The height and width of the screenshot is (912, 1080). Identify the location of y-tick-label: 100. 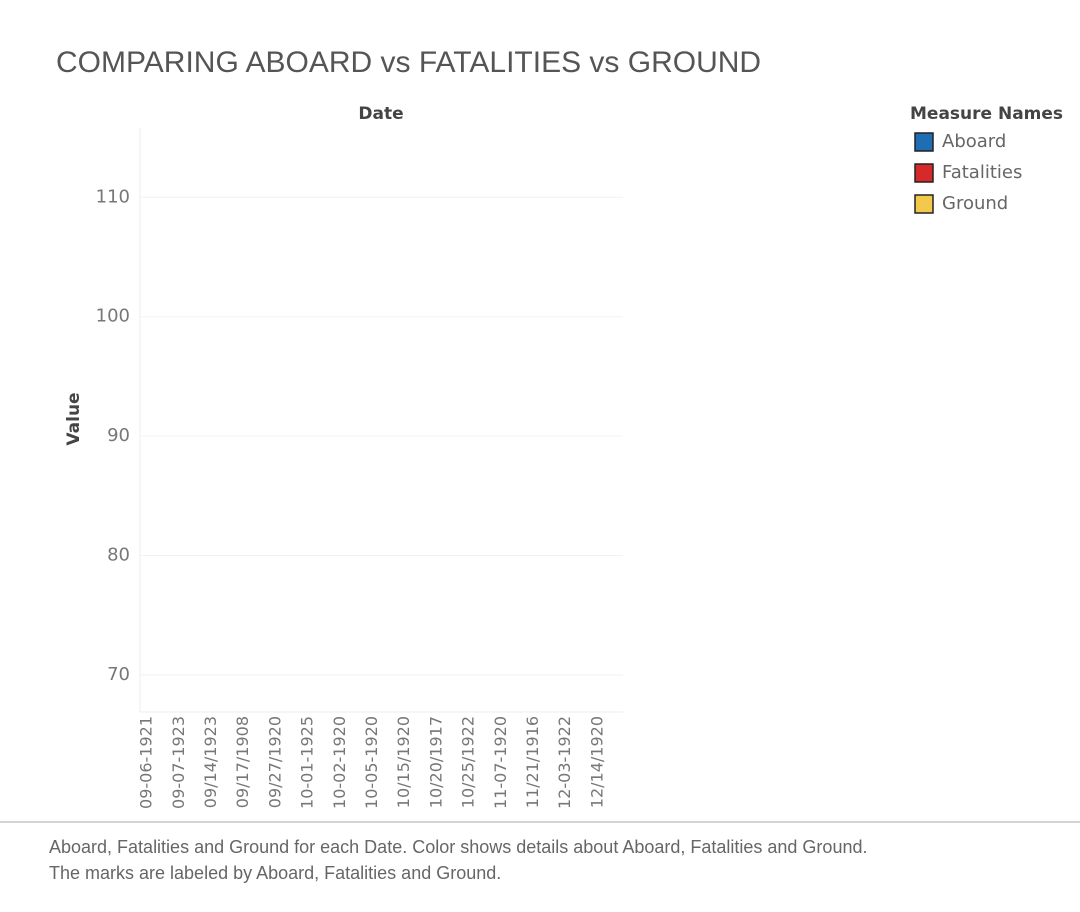
(113, 316).